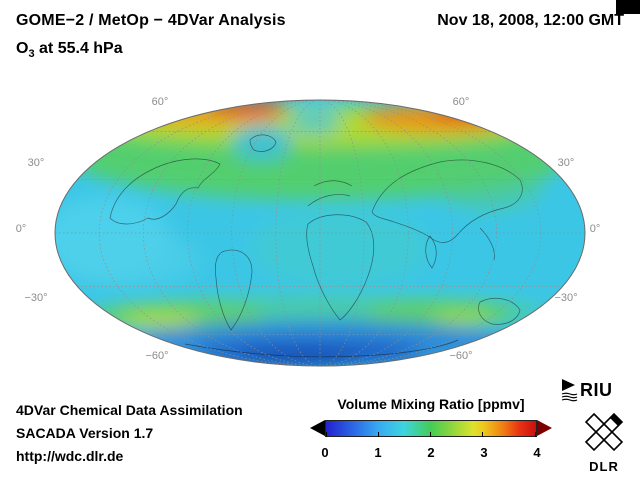  I want to click on colorbar-over-arrow, so click(544, 428).